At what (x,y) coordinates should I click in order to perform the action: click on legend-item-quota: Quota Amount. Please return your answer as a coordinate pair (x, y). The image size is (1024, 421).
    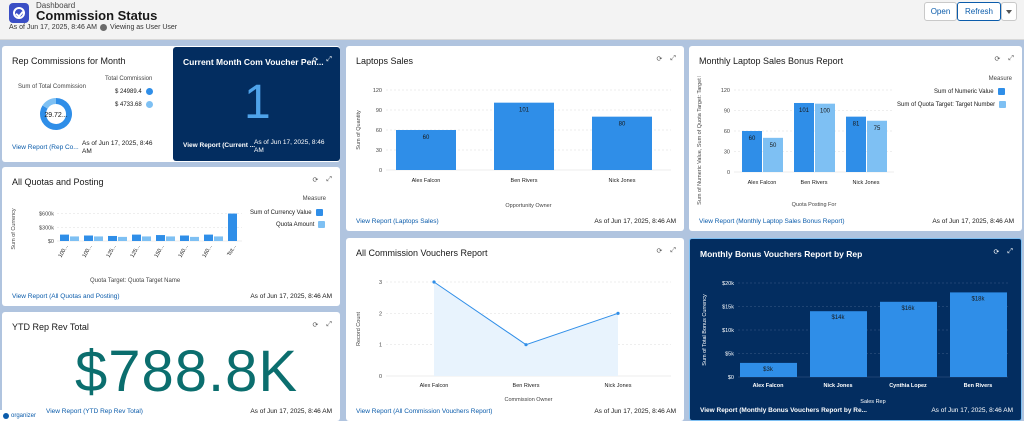
    Looking at the image, I should click on (301, 224).